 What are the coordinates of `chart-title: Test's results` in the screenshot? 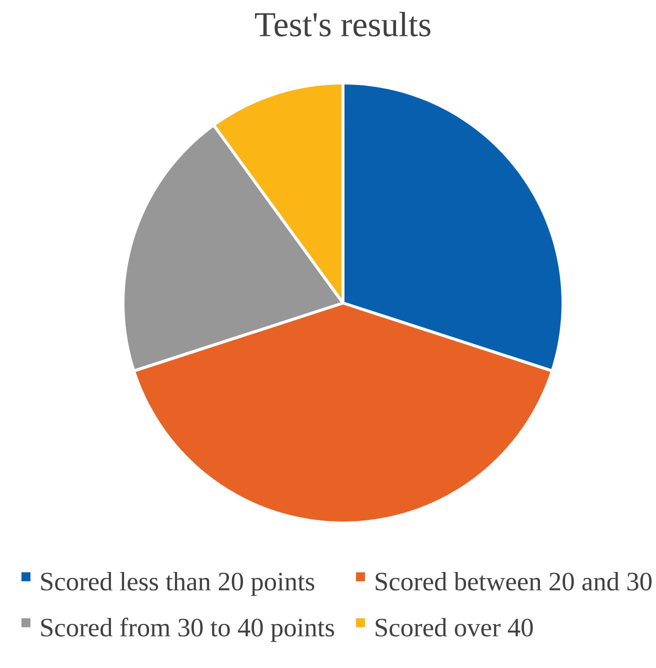 It's located at (342, 24).